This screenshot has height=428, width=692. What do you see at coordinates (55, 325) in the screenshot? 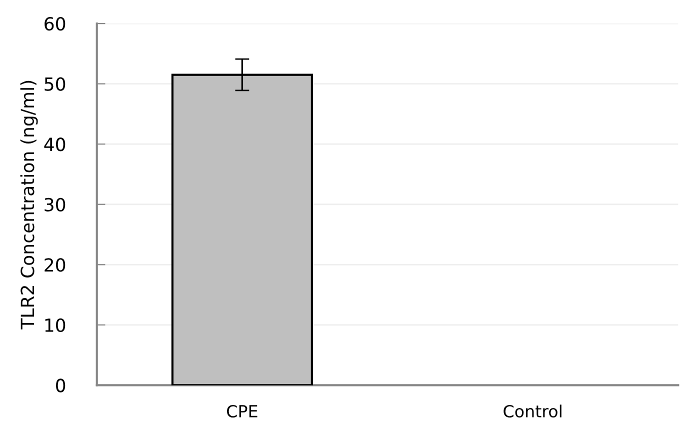
I see `y-tick-label: 10` at bounding box center [55, 325].